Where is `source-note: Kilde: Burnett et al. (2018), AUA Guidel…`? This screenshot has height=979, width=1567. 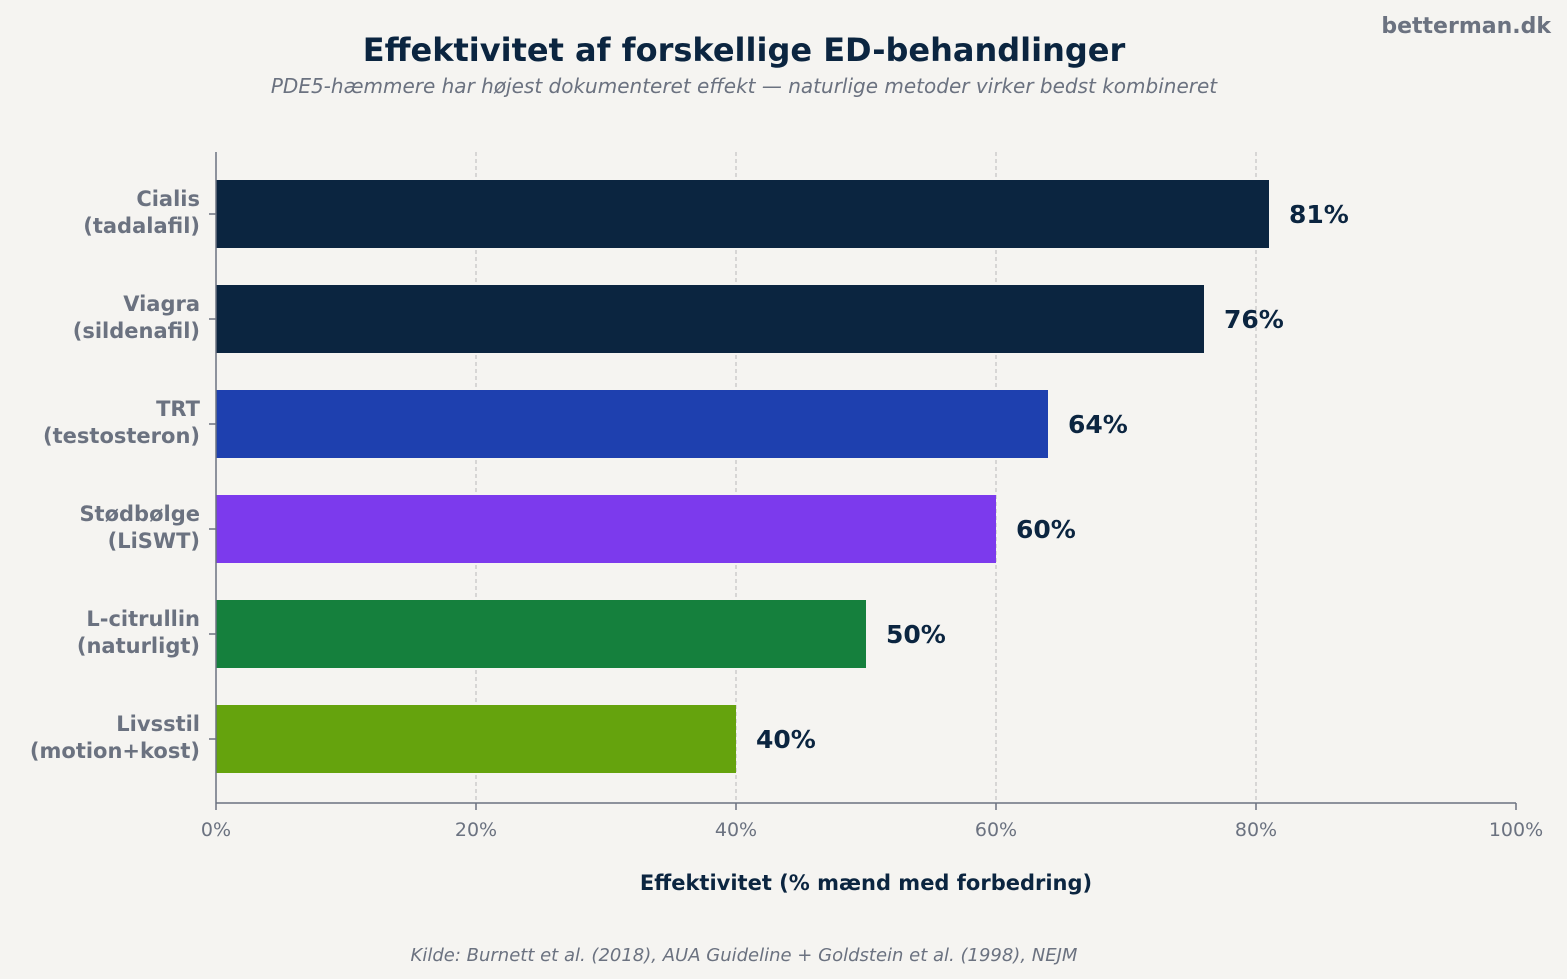 source-note: Kilde: Burnett et al. (2018), AUA Guidel… is located at coordinates (744, 955).